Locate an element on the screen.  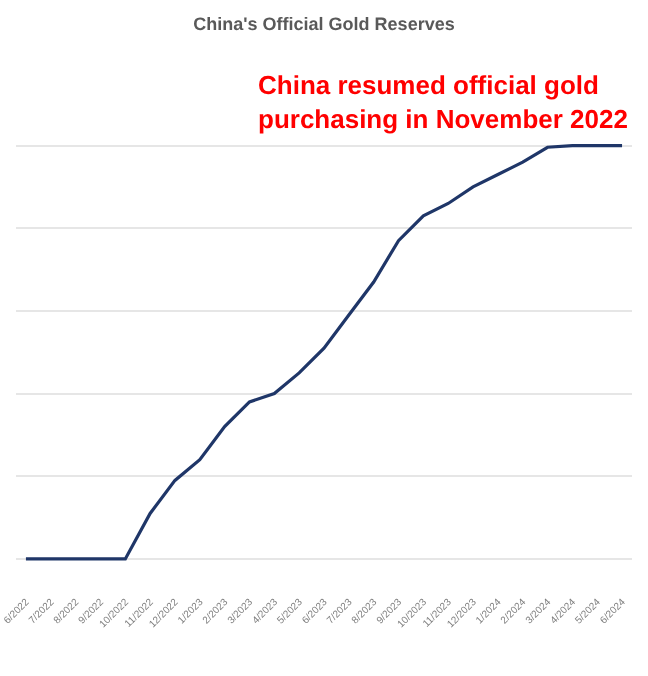
chart-title: China's Official Gold Reserves is located at coordinates (324, 23).